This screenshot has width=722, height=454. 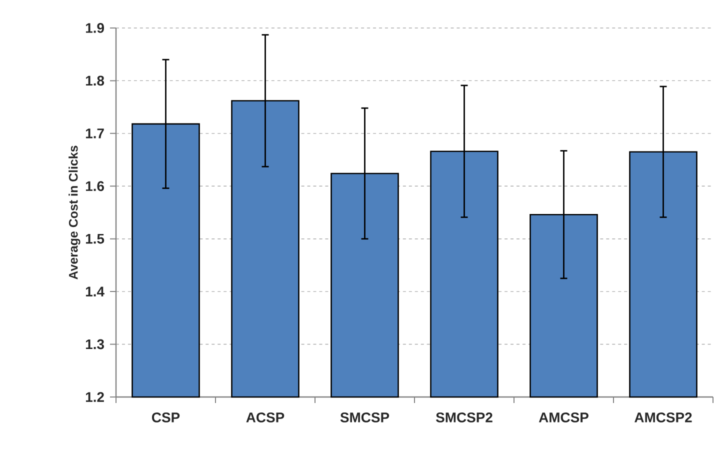 I want to click on y-tick-label: 1.4, so click(x=95, y=291).